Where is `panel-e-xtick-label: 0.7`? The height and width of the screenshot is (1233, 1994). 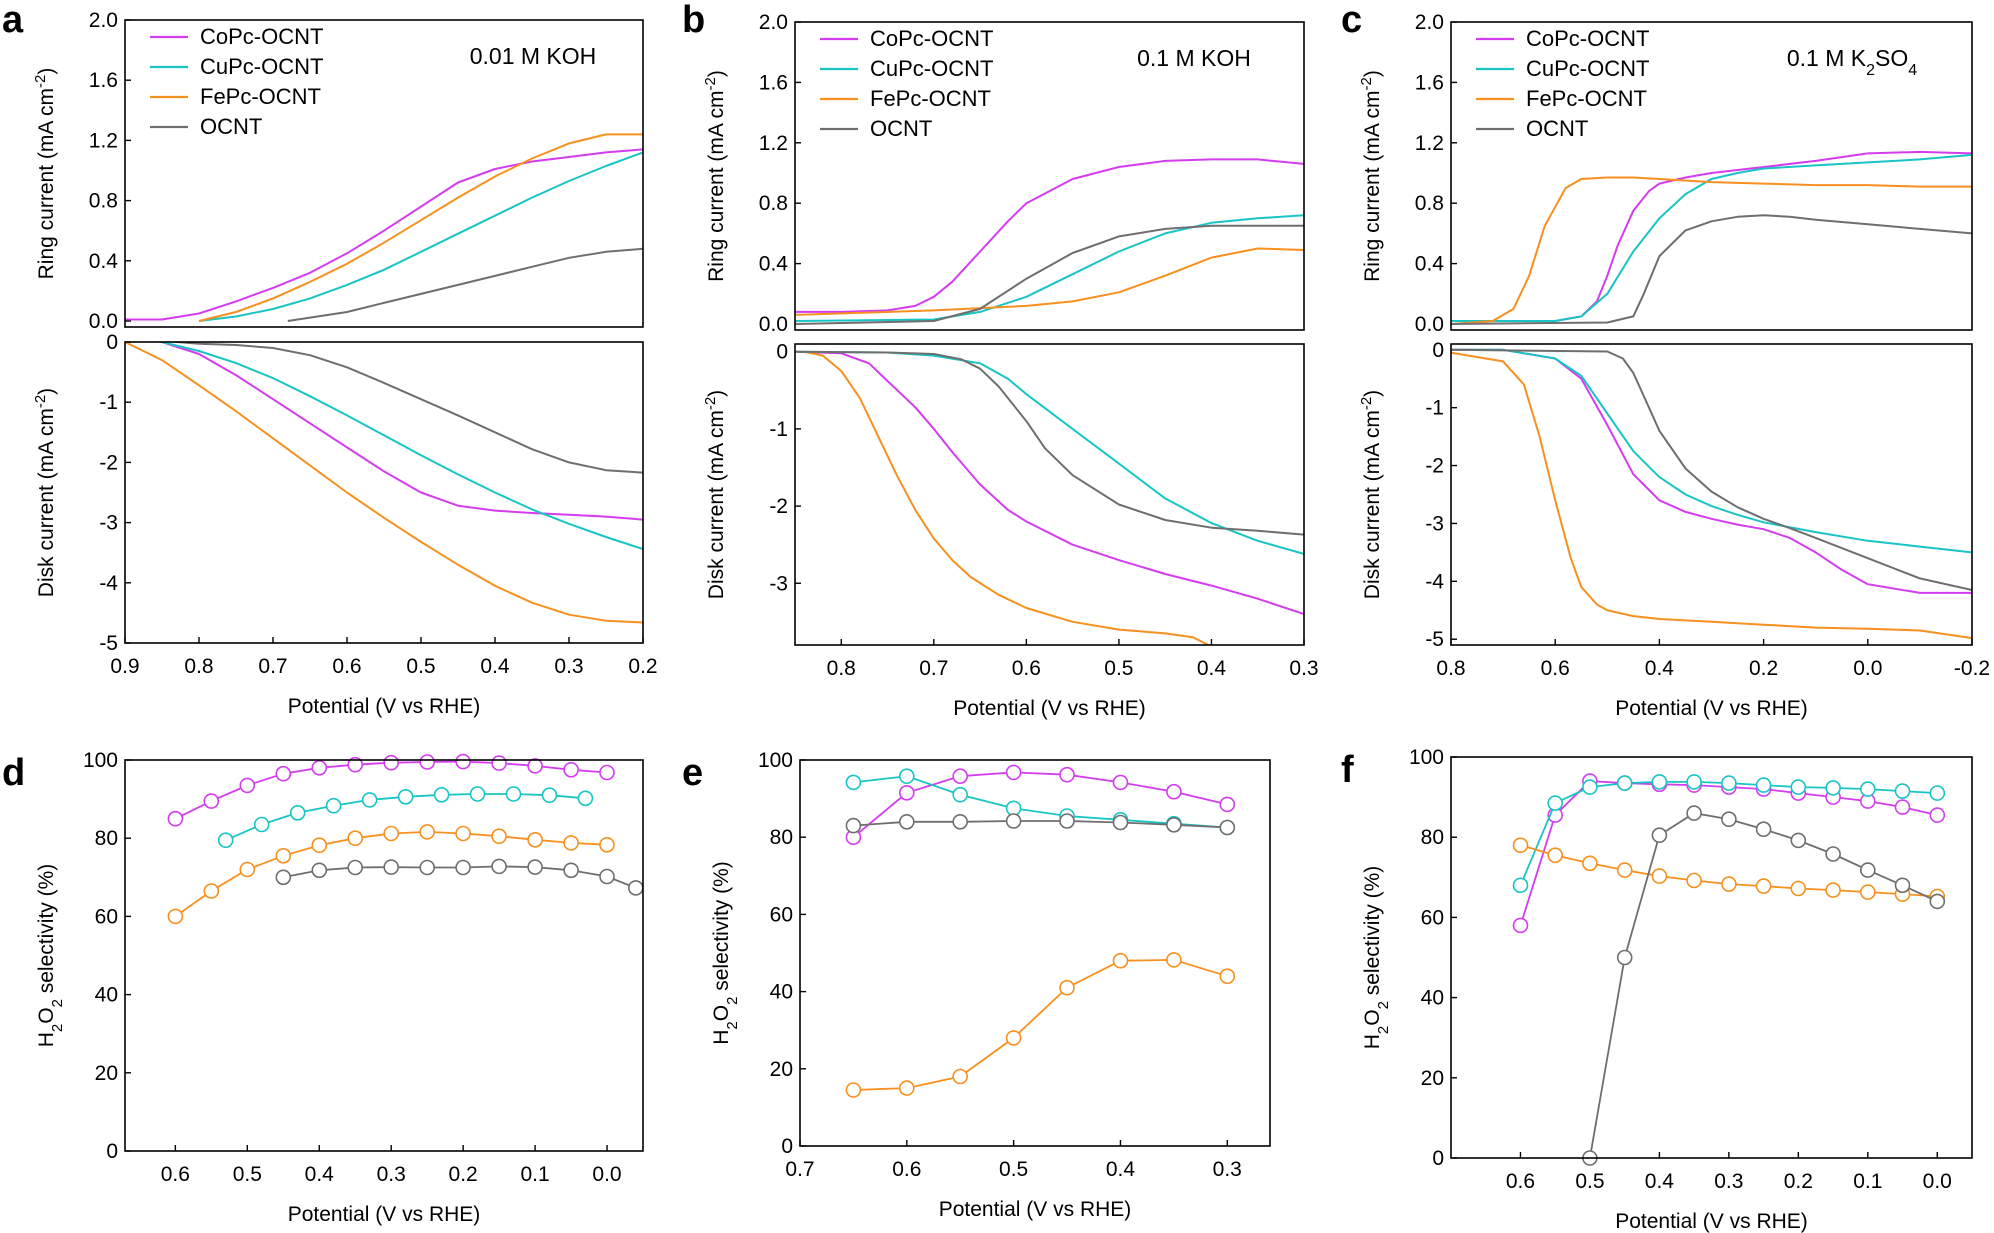 panel-e-xtick-label: 0.7 is located at coordinates (799, 1169).